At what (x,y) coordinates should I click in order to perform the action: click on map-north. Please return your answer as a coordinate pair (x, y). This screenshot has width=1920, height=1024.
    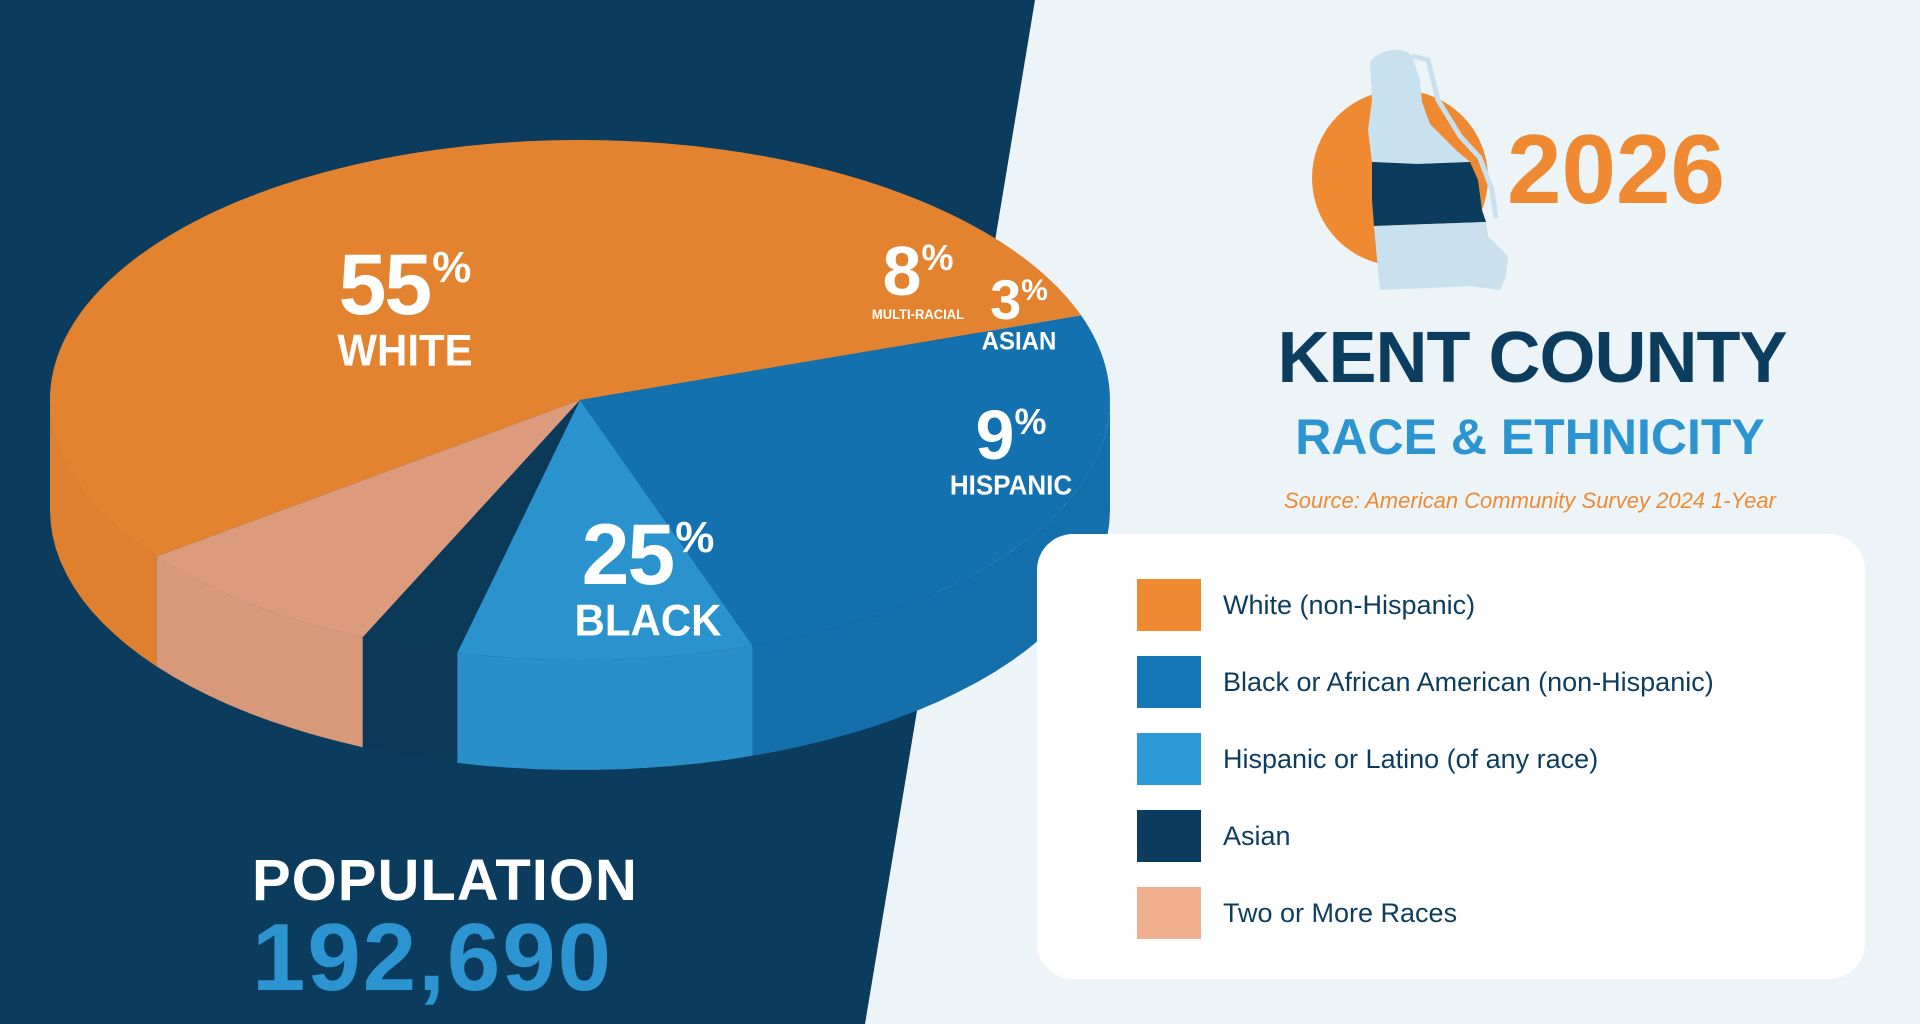
    Looking at the image, I should click on (1419, 106).